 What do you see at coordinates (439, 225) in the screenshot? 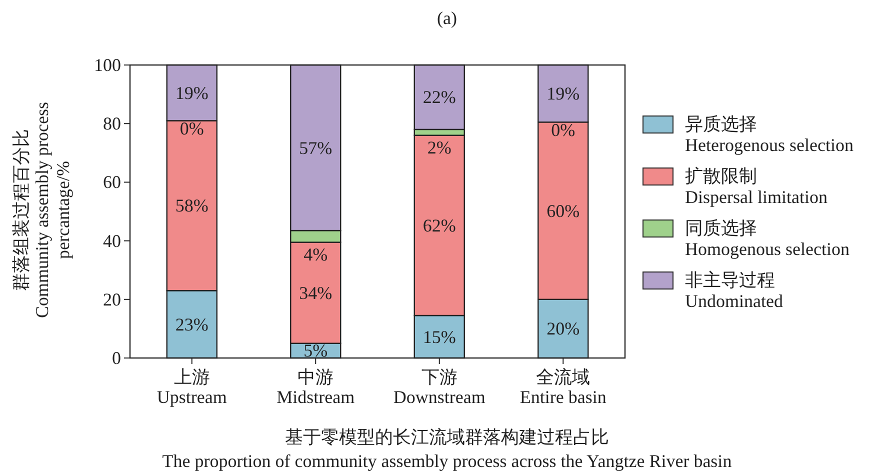
I see `data-label: 62%` at bounding box center [439, 225].